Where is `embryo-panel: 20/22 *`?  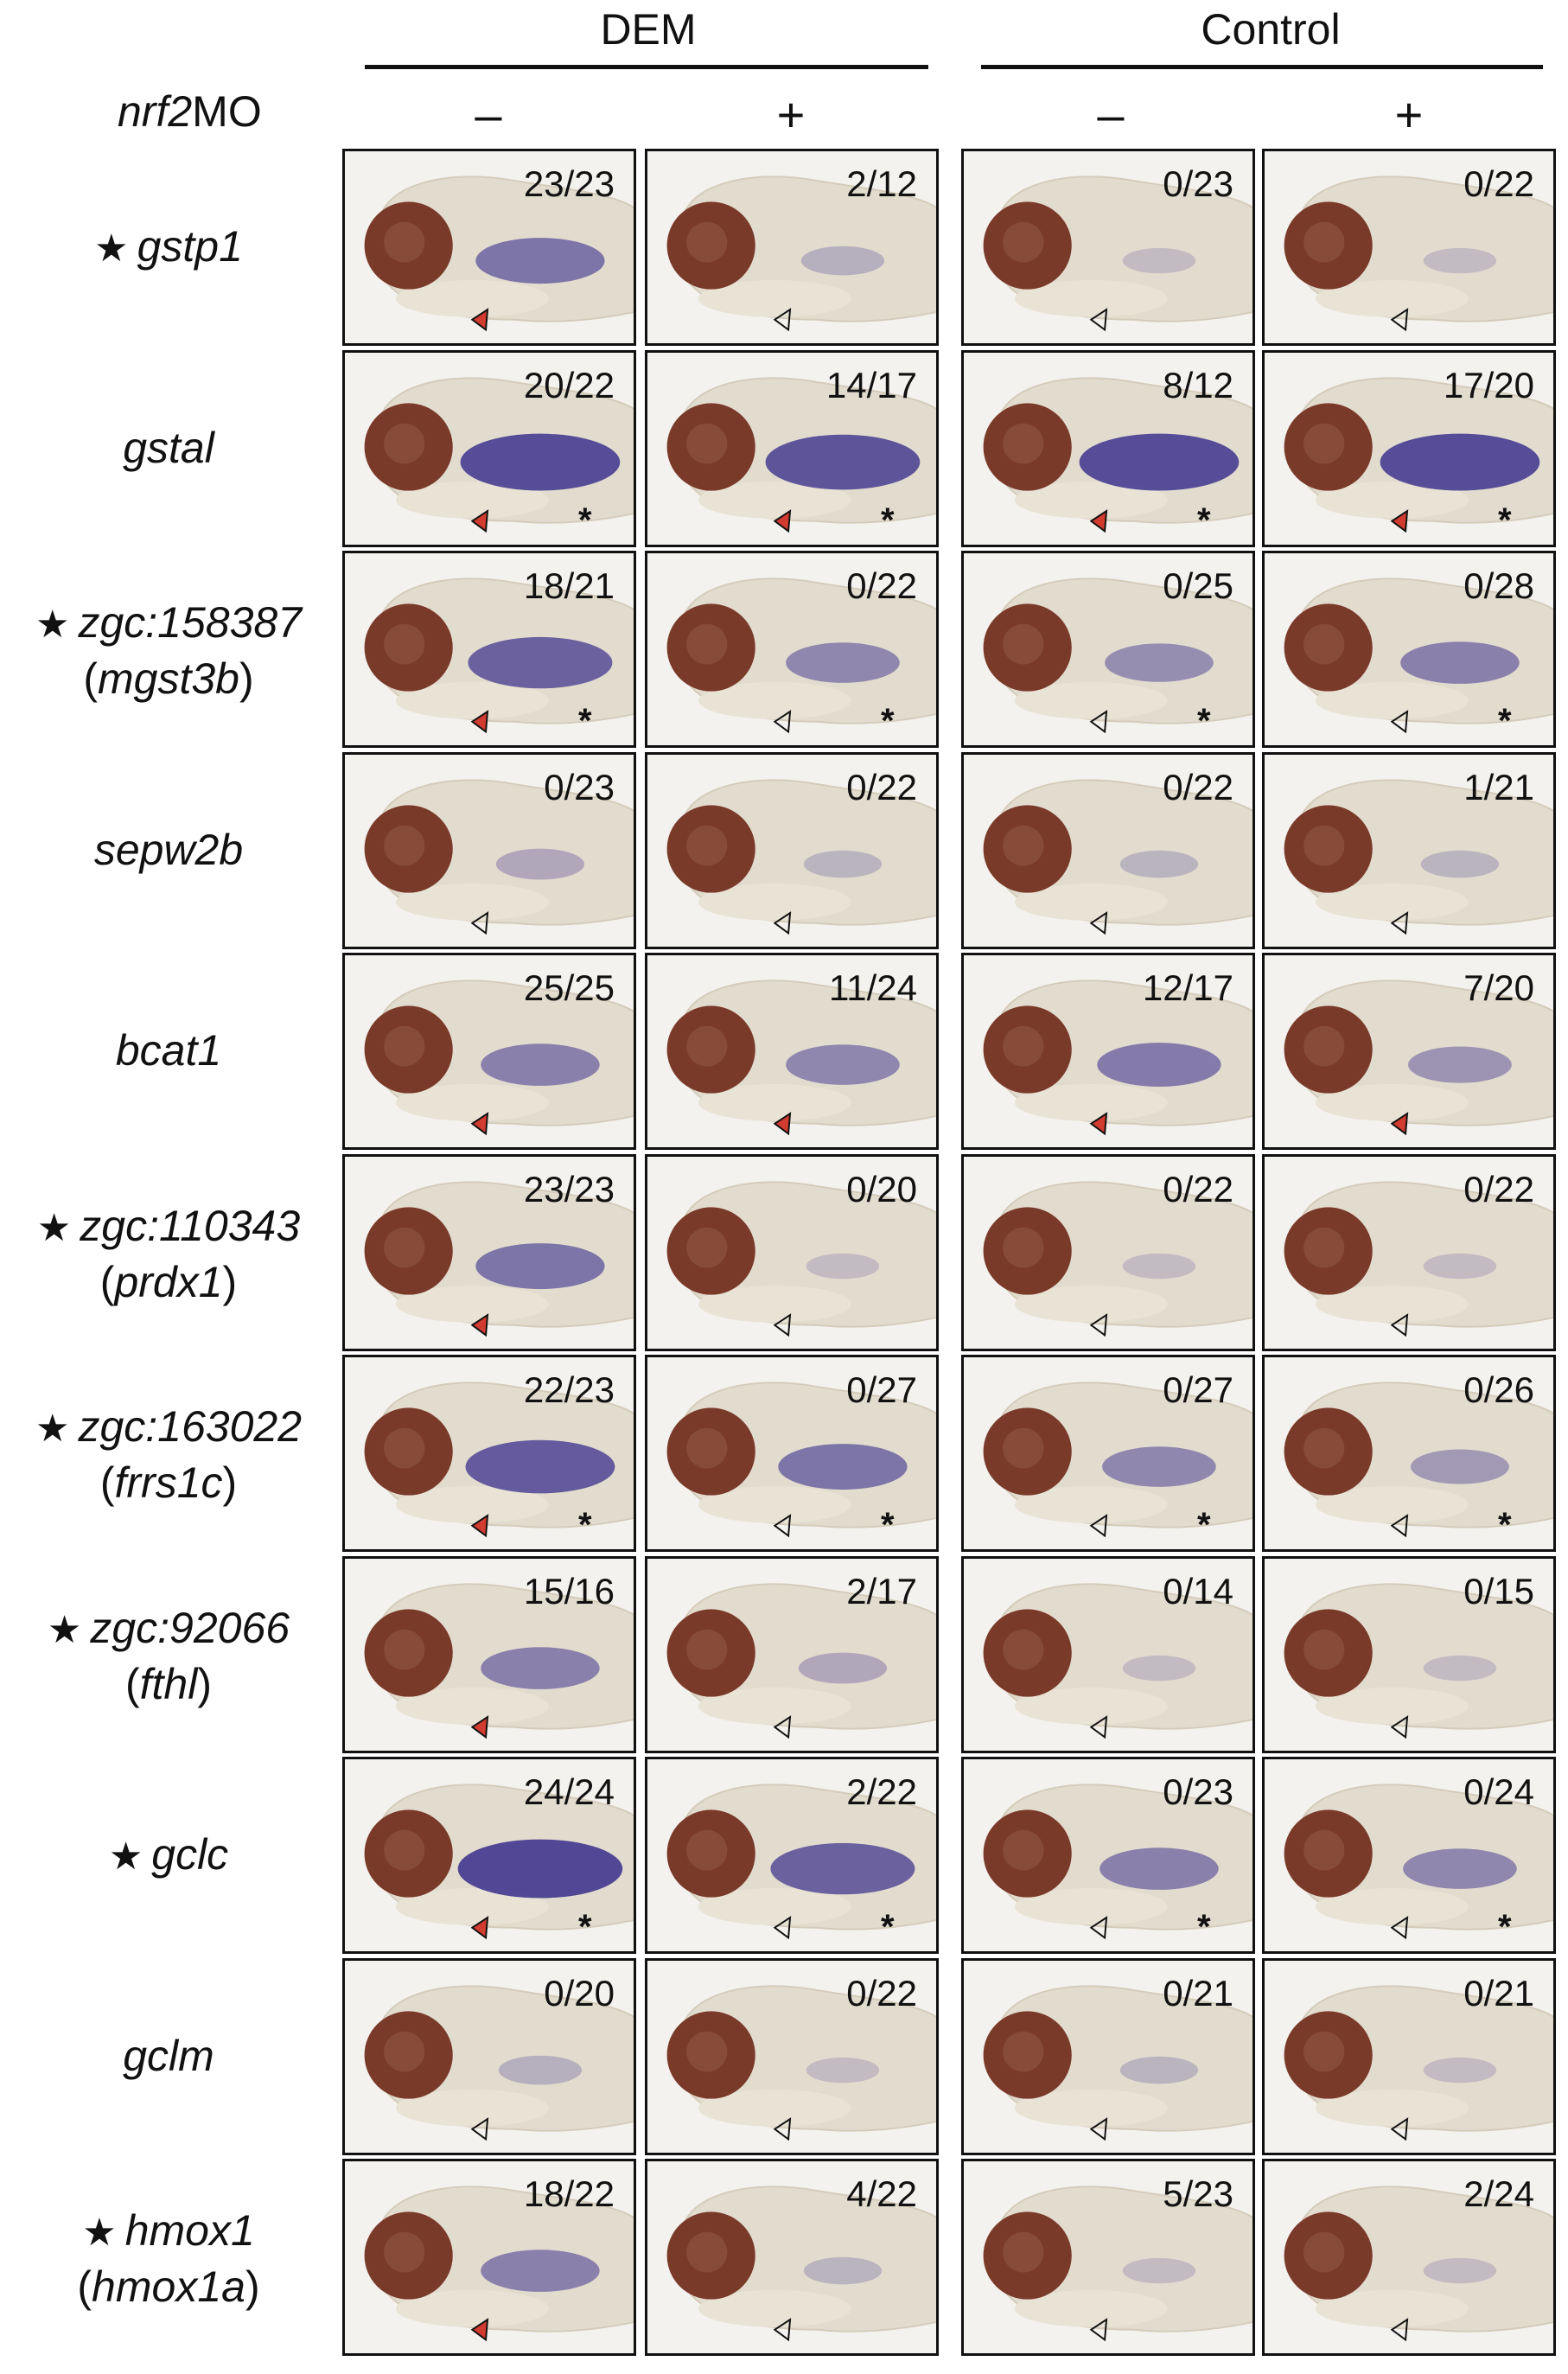
embryo-panel: 20/22 * is located at coordinates (489, 448).